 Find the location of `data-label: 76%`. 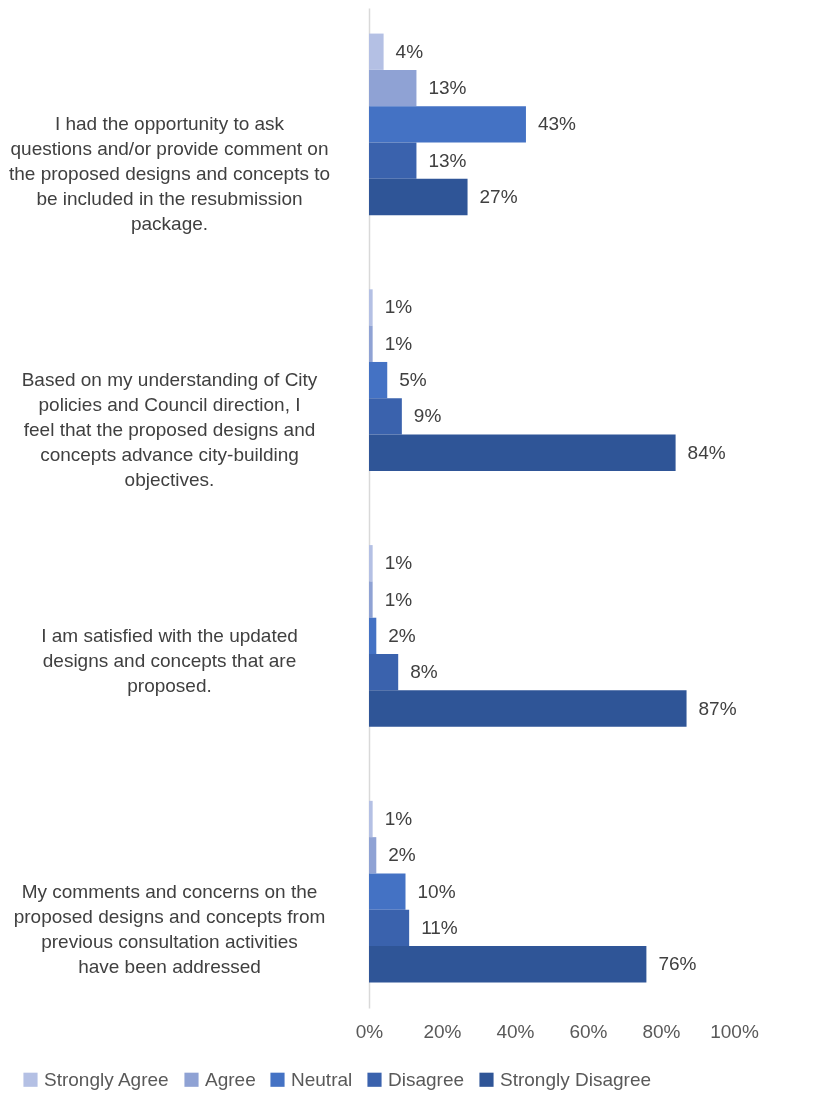

data-label: 76% is located at coordinates (677, 964).